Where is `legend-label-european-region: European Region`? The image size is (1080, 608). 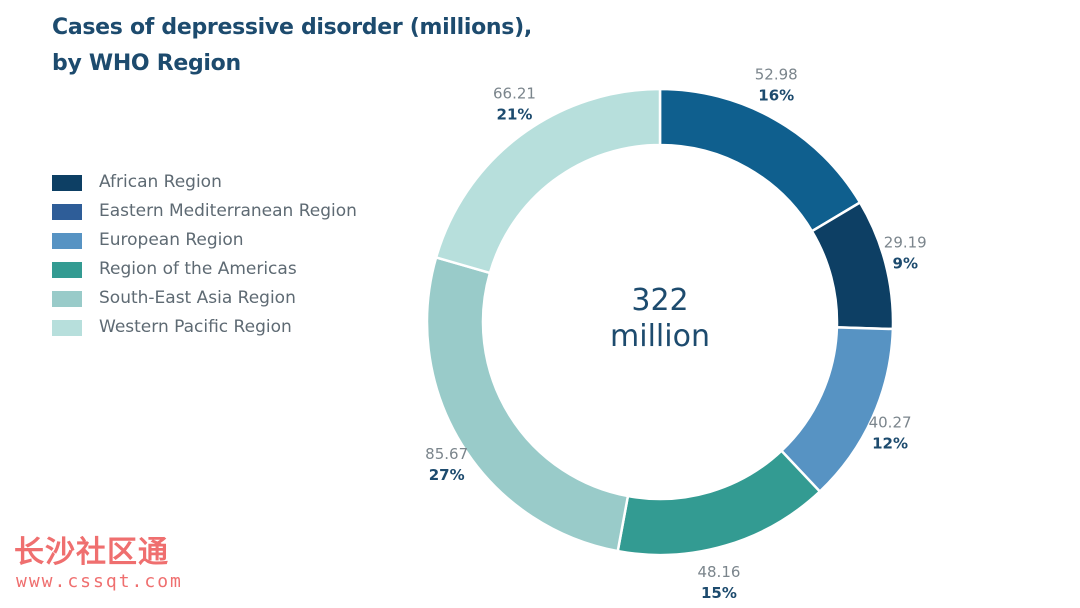 legend-label-european-region: European Region is located at coordinates (171, 240).